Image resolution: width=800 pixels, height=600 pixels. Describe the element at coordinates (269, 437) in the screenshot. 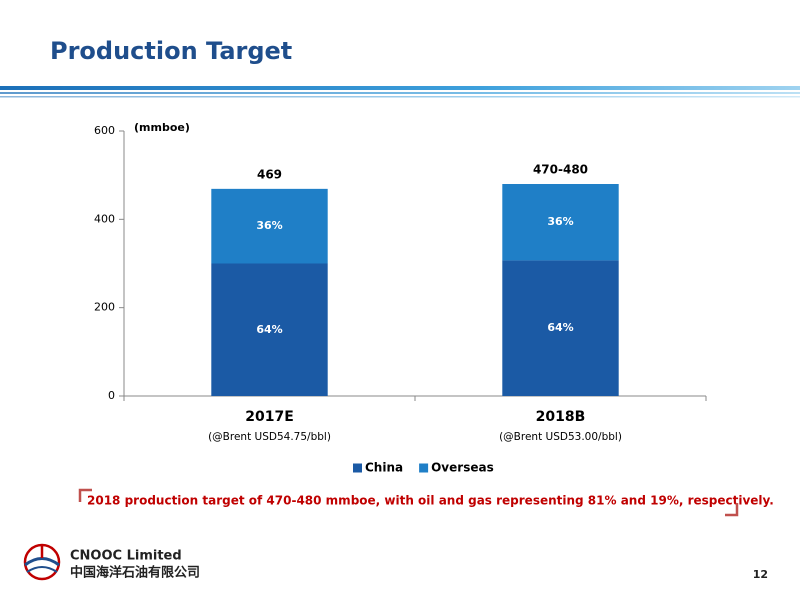

I see `category-note: (@Brent USD54.75/bbl)` at that location.